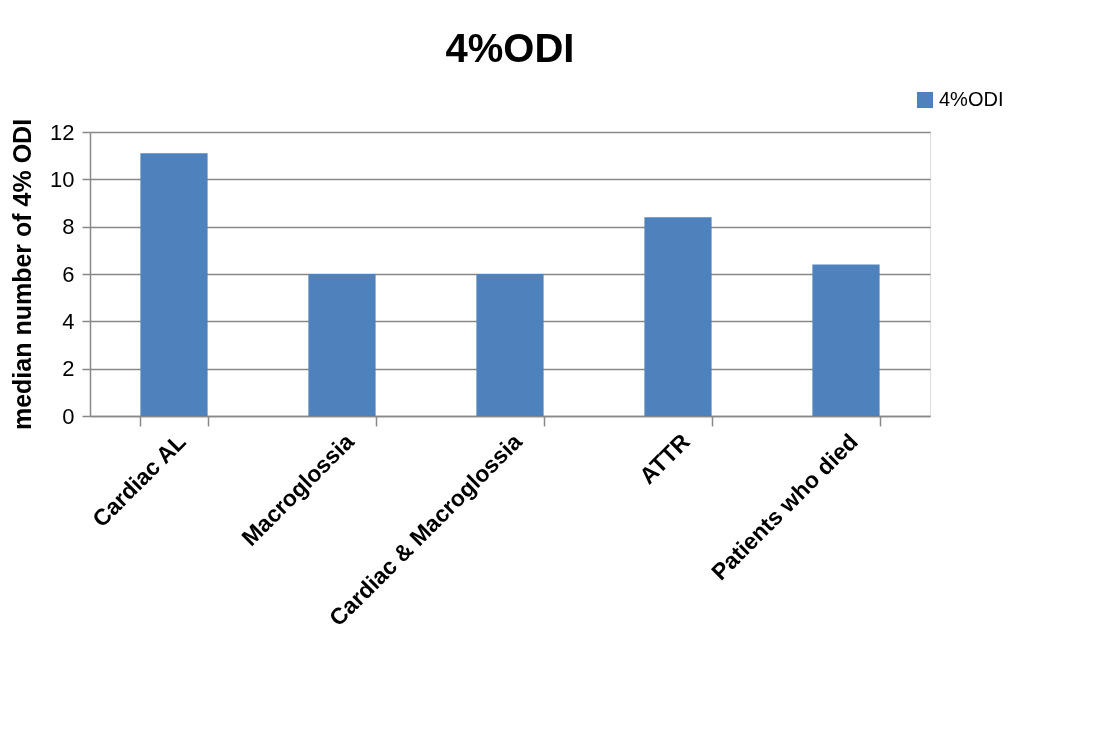  What do you see at coordinates (68, 227) in the screenshot?
I see `y-tick-label: 8` at bounding box center [68, 227].